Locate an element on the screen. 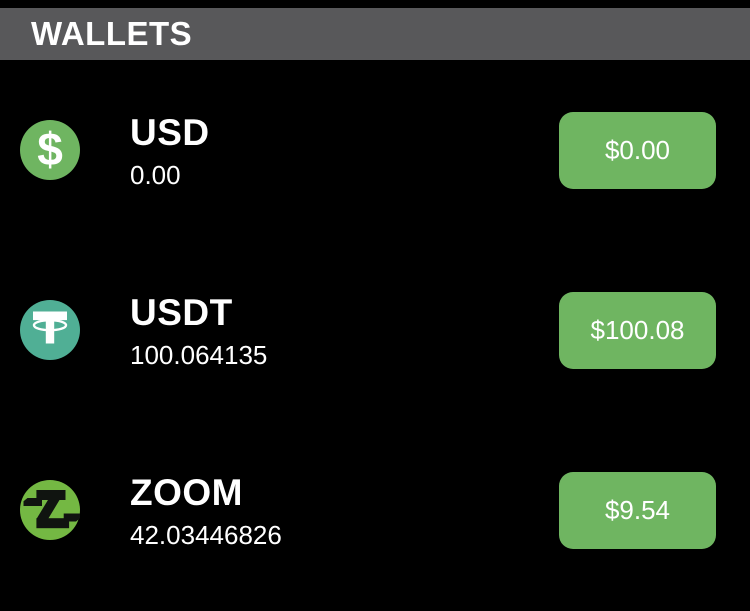 The height and width of the screenshot is (611, 750). wallet-symbol: ZOOM is located at coordinates (186, 492).